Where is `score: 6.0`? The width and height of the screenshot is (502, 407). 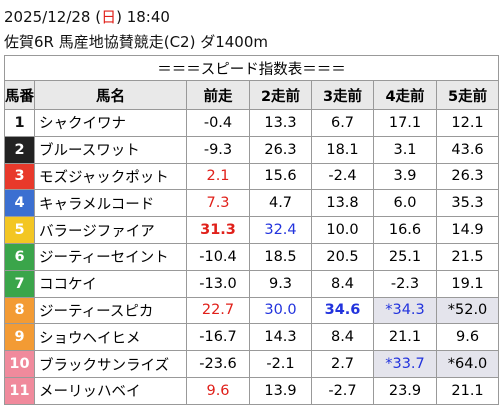 score: 6.0 is located at coordinates (405, 203).